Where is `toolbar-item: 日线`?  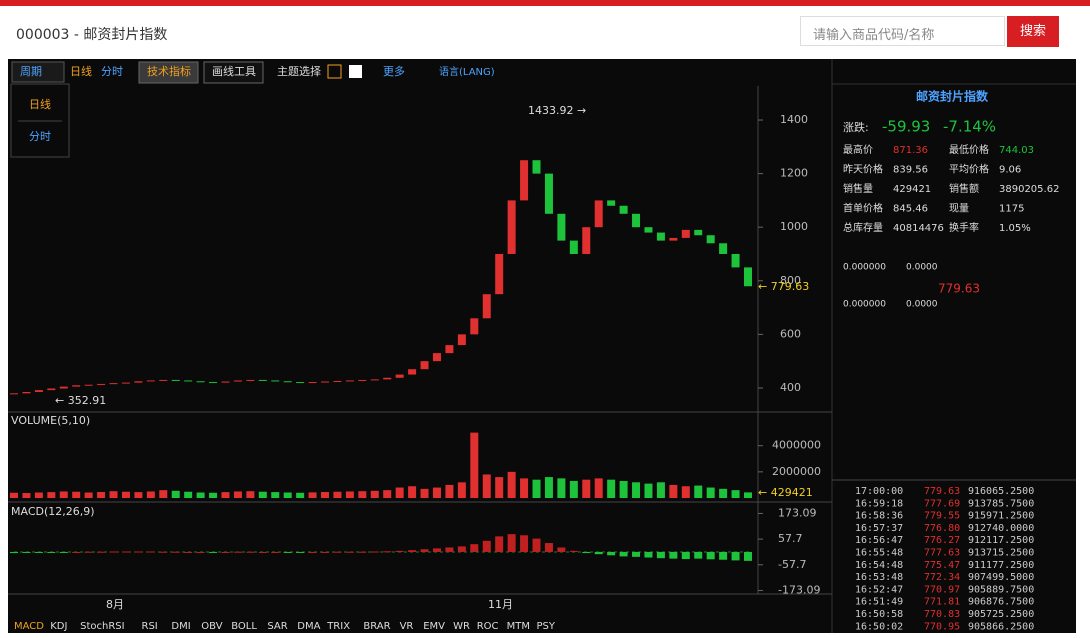
toolbar-item: 日线 is located at coordinates (81, 71).